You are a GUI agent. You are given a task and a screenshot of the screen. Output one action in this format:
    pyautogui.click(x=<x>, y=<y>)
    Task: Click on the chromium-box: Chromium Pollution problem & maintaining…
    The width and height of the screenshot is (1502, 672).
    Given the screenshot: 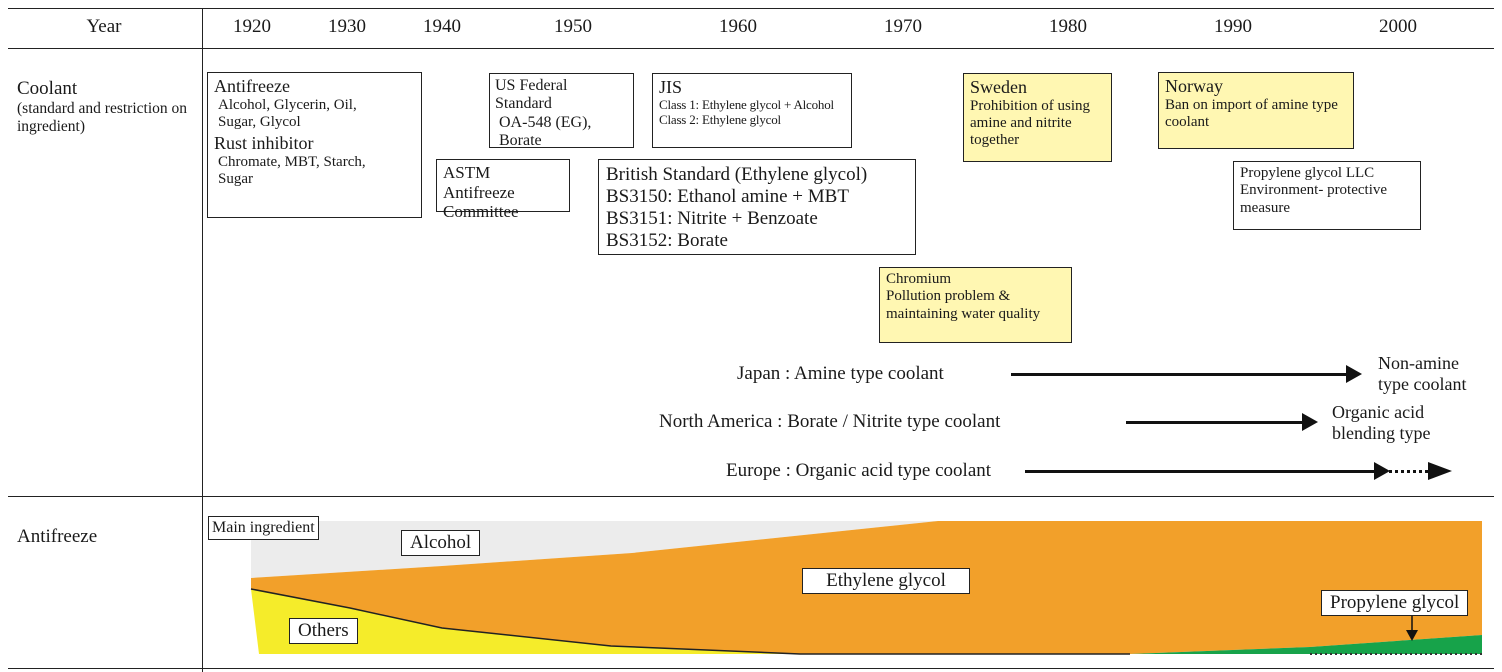 What is the action you would take?
    pyautogui.click(x=975, y=305)
    